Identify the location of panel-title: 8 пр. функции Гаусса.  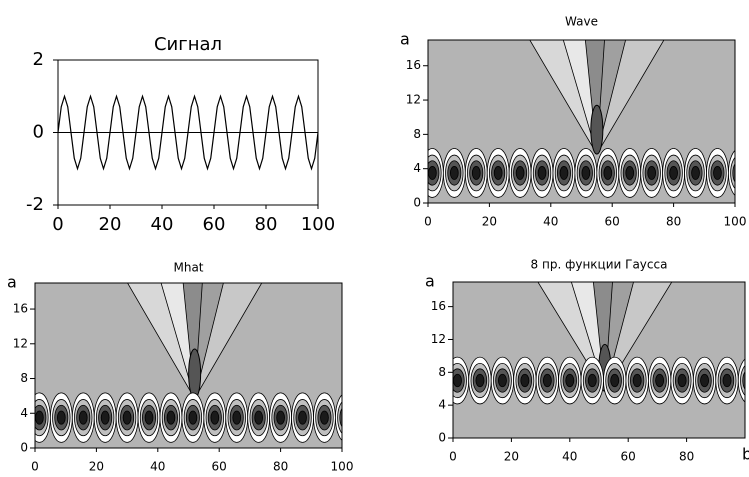
(599, 265).